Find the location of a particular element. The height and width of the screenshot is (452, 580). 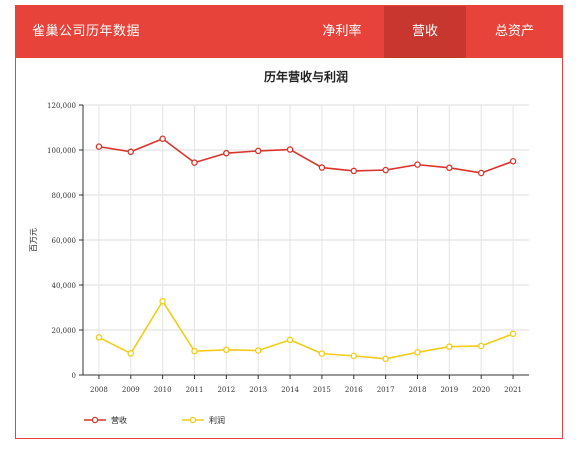

y-tick-label: 60,000 is located at coordinates (64, 241).